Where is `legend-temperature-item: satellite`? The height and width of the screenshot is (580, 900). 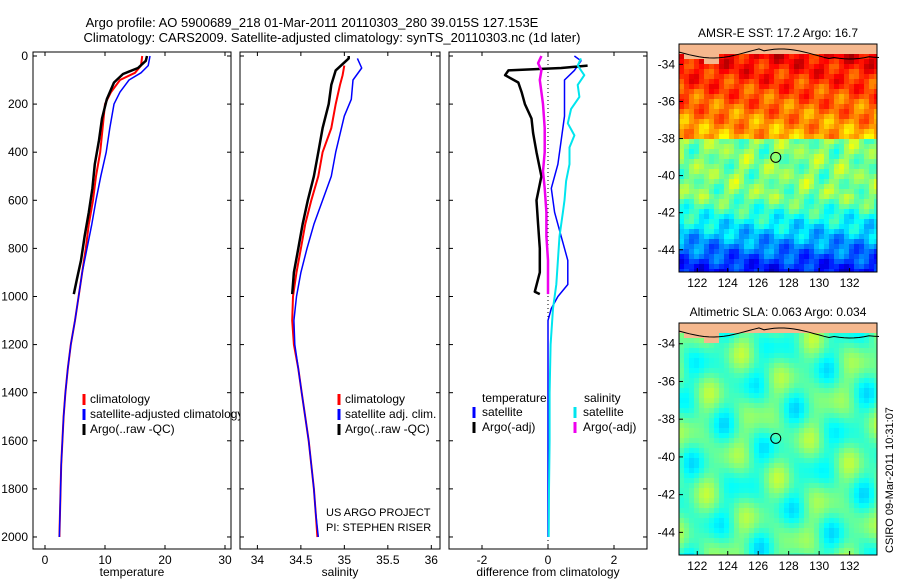
legend-temperature-item: satellite is located at coordinates (502, 412).